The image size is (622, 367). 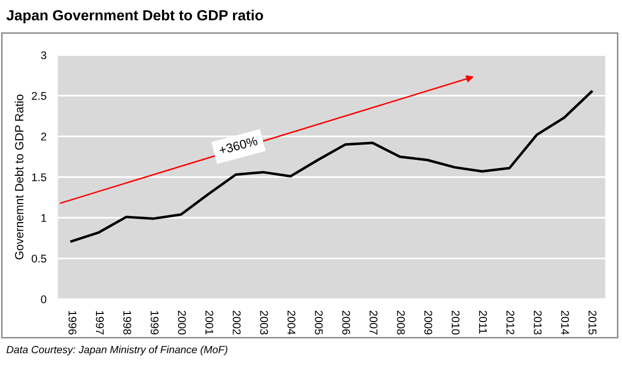 I want to click on x-tick-label: 2004, so click(x=291, y=322).